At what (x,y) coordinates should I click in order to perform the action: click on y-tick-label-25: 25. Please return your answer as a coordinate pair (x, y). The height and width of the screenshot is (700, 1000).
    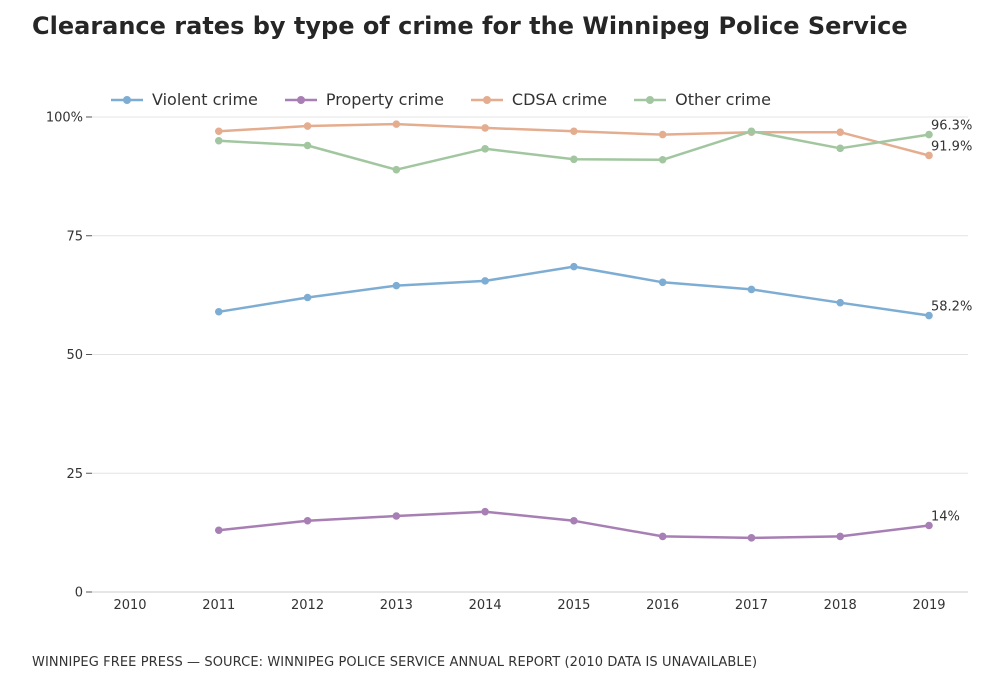
    Looking at the image, I should click on (74, 474).